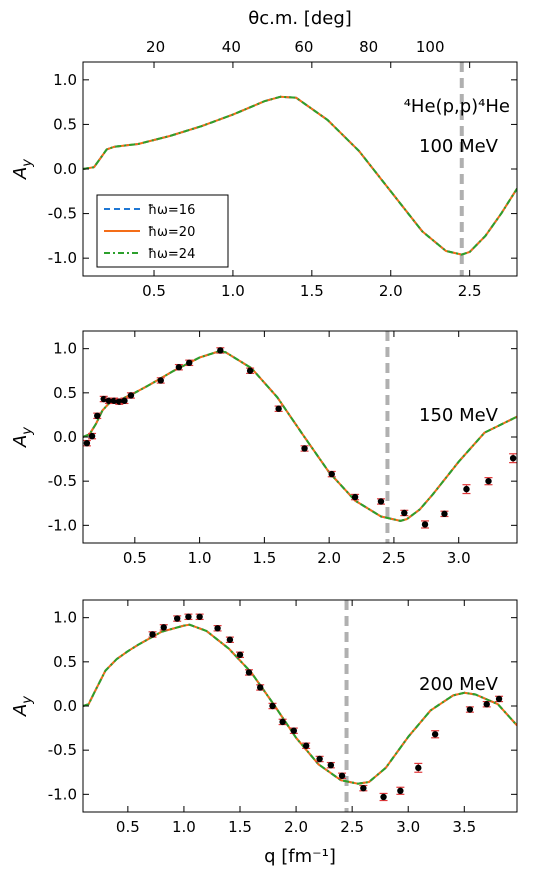  I want to click on top-tick-label: 40, so click(231, 47).